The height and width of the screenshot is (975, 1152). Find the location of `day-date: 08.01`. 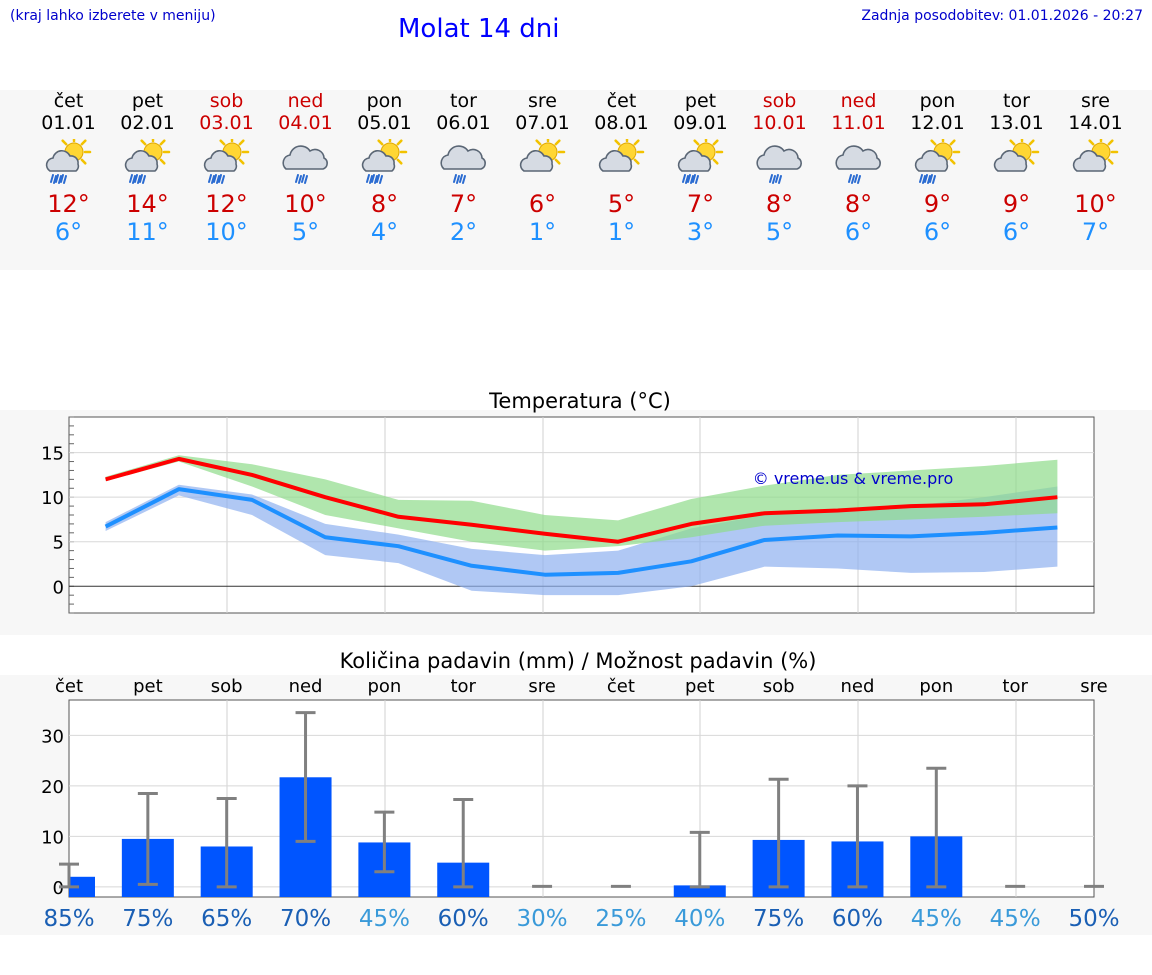

day-date: 08.01 is located at coordinates (621, 123).